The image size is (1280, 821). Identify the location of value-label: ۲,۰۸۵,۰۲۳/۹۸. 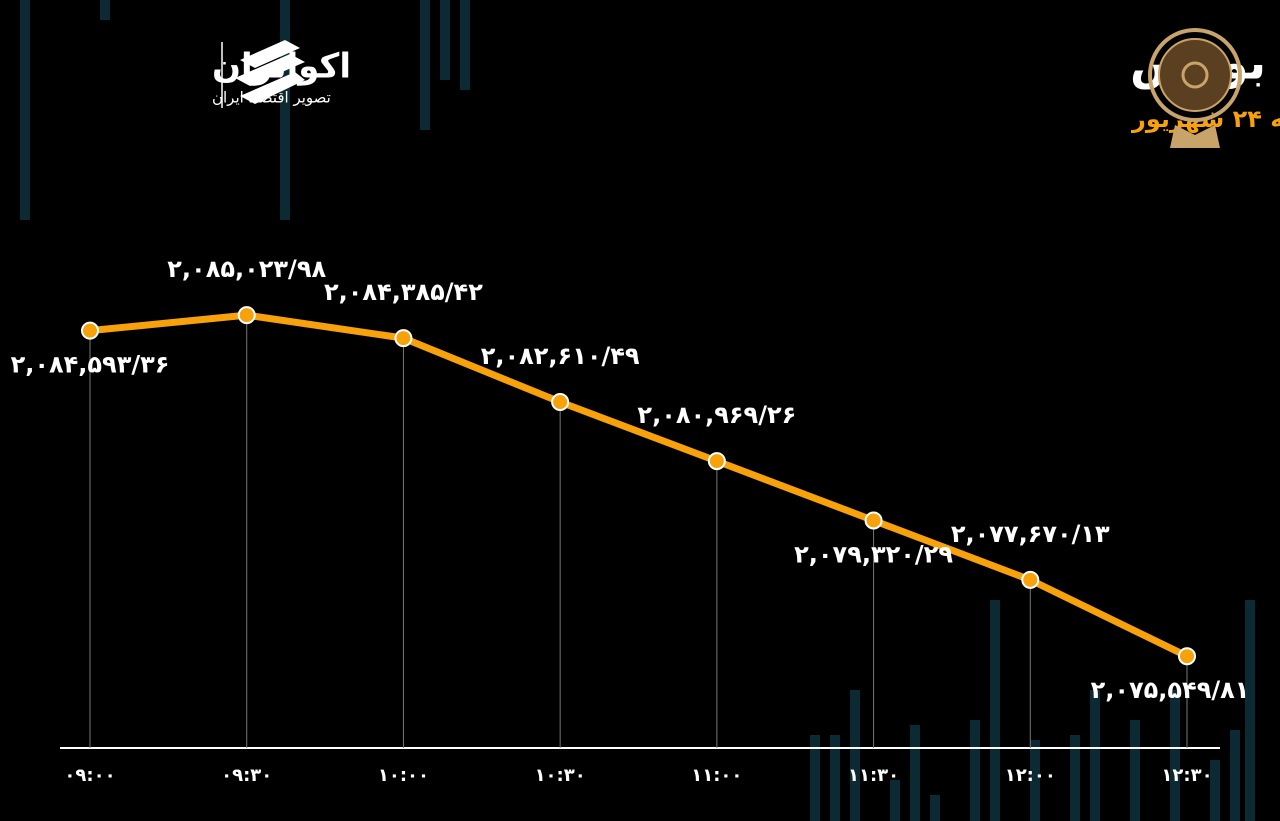
(246, 269).